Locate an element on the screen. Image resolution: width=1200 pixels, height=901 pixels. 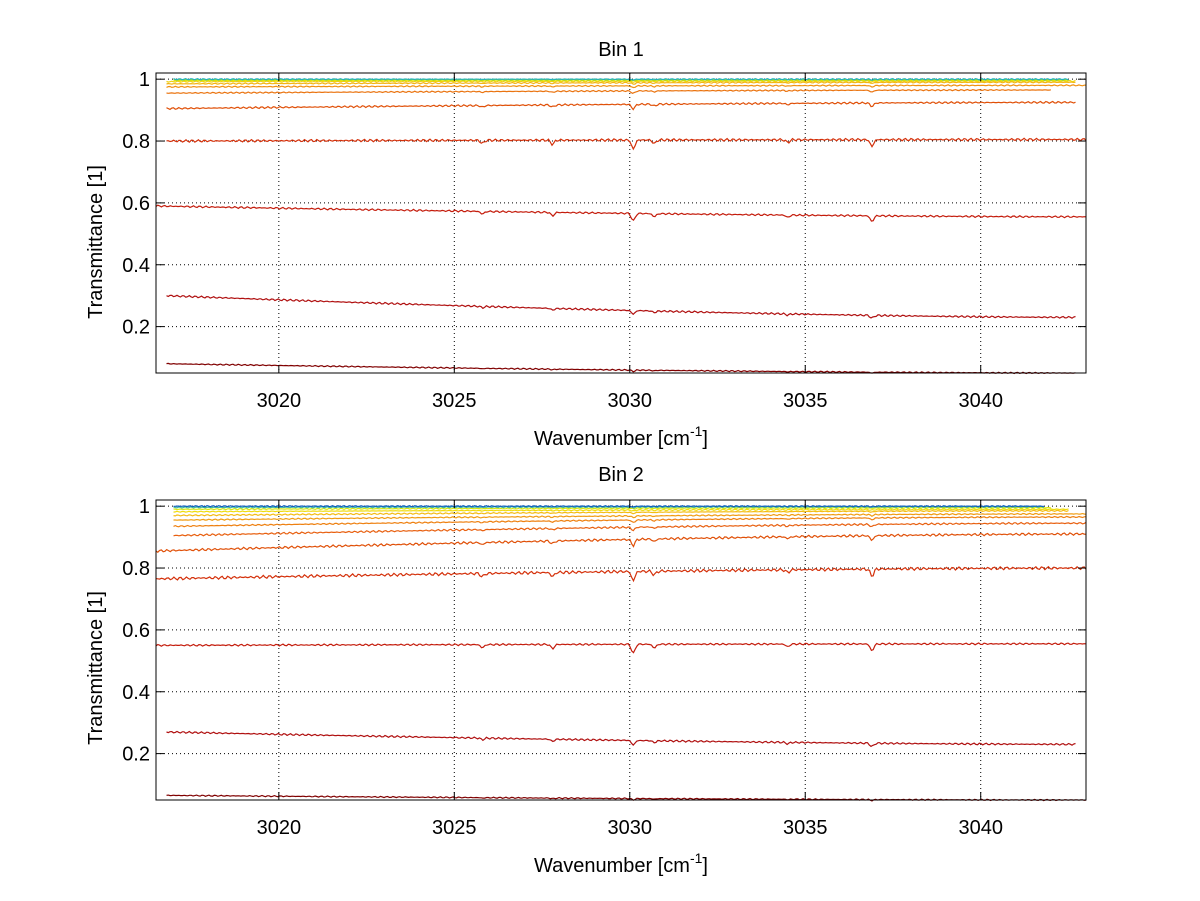
chart-title: Bin 1 is located at coordinates (621, 50).